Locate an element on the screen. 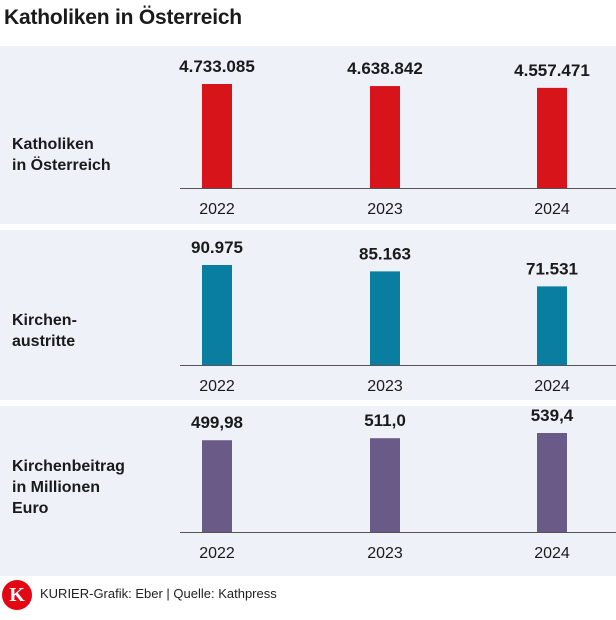 The width and height of the screenshot is (616, 620). tick-label-katholiken-2022: 2022 is located at coordinates (217, 209).